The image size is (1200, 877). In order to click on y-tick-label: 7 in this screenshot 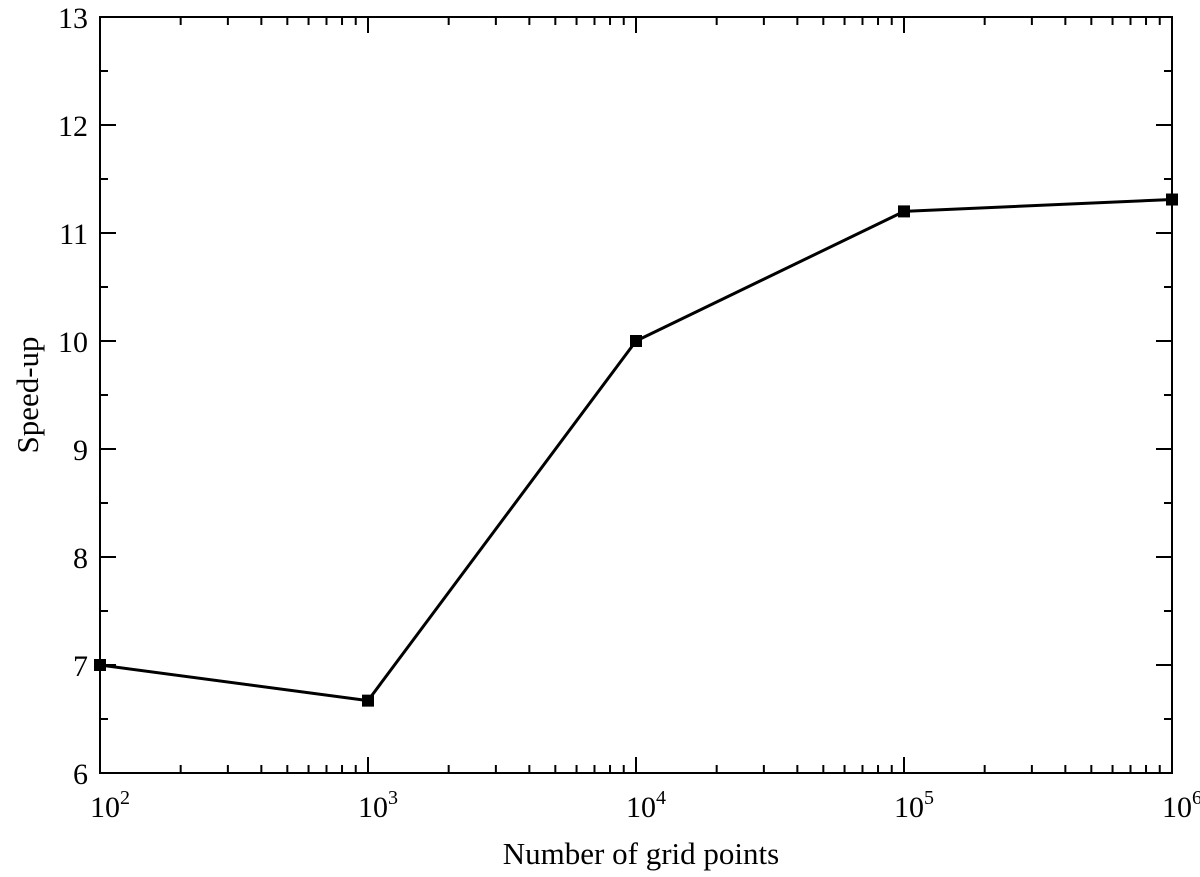, I will do `click(80, 666)`.